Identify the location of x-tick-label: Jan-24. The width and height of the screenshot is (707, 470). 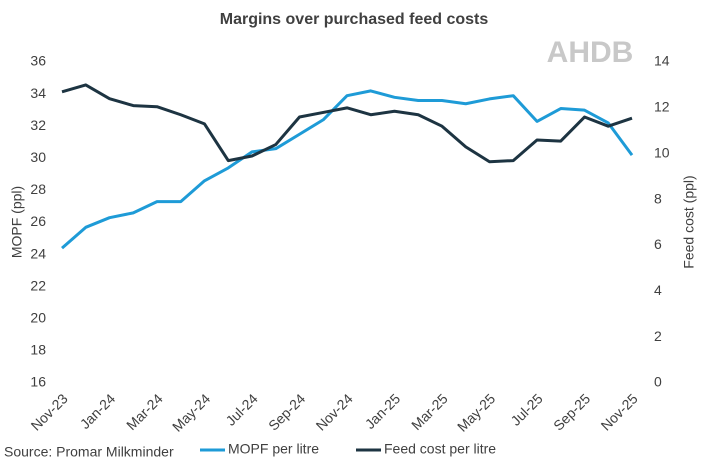
(98, 411).